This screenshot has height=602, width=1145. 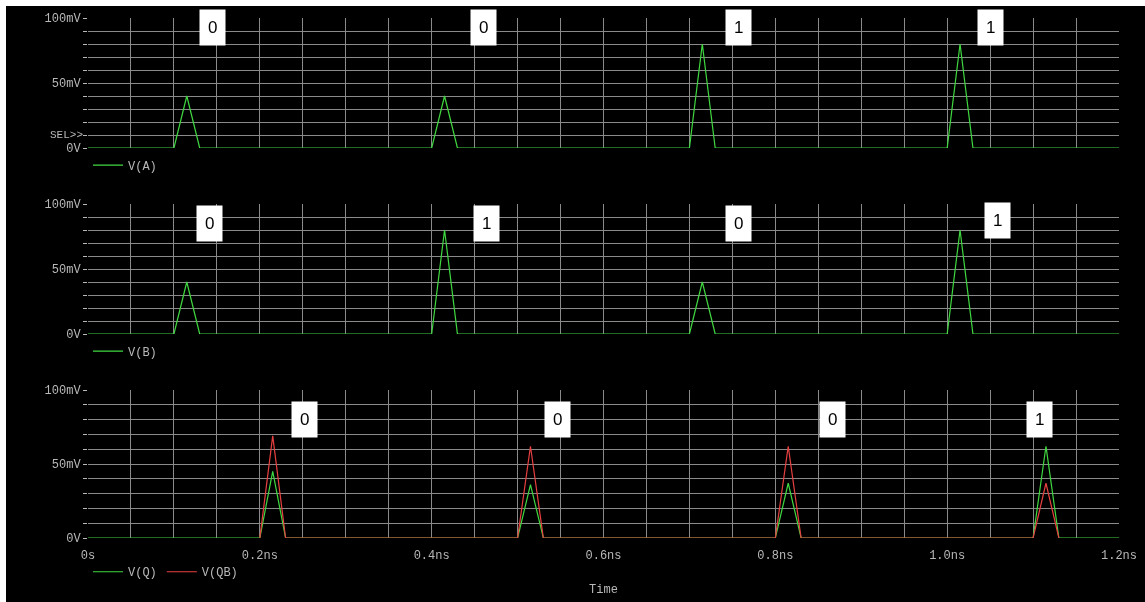 What do you see at coordinates (659, 486) in the screenshot?
I see `line-series` at bounding box center [659, 486].